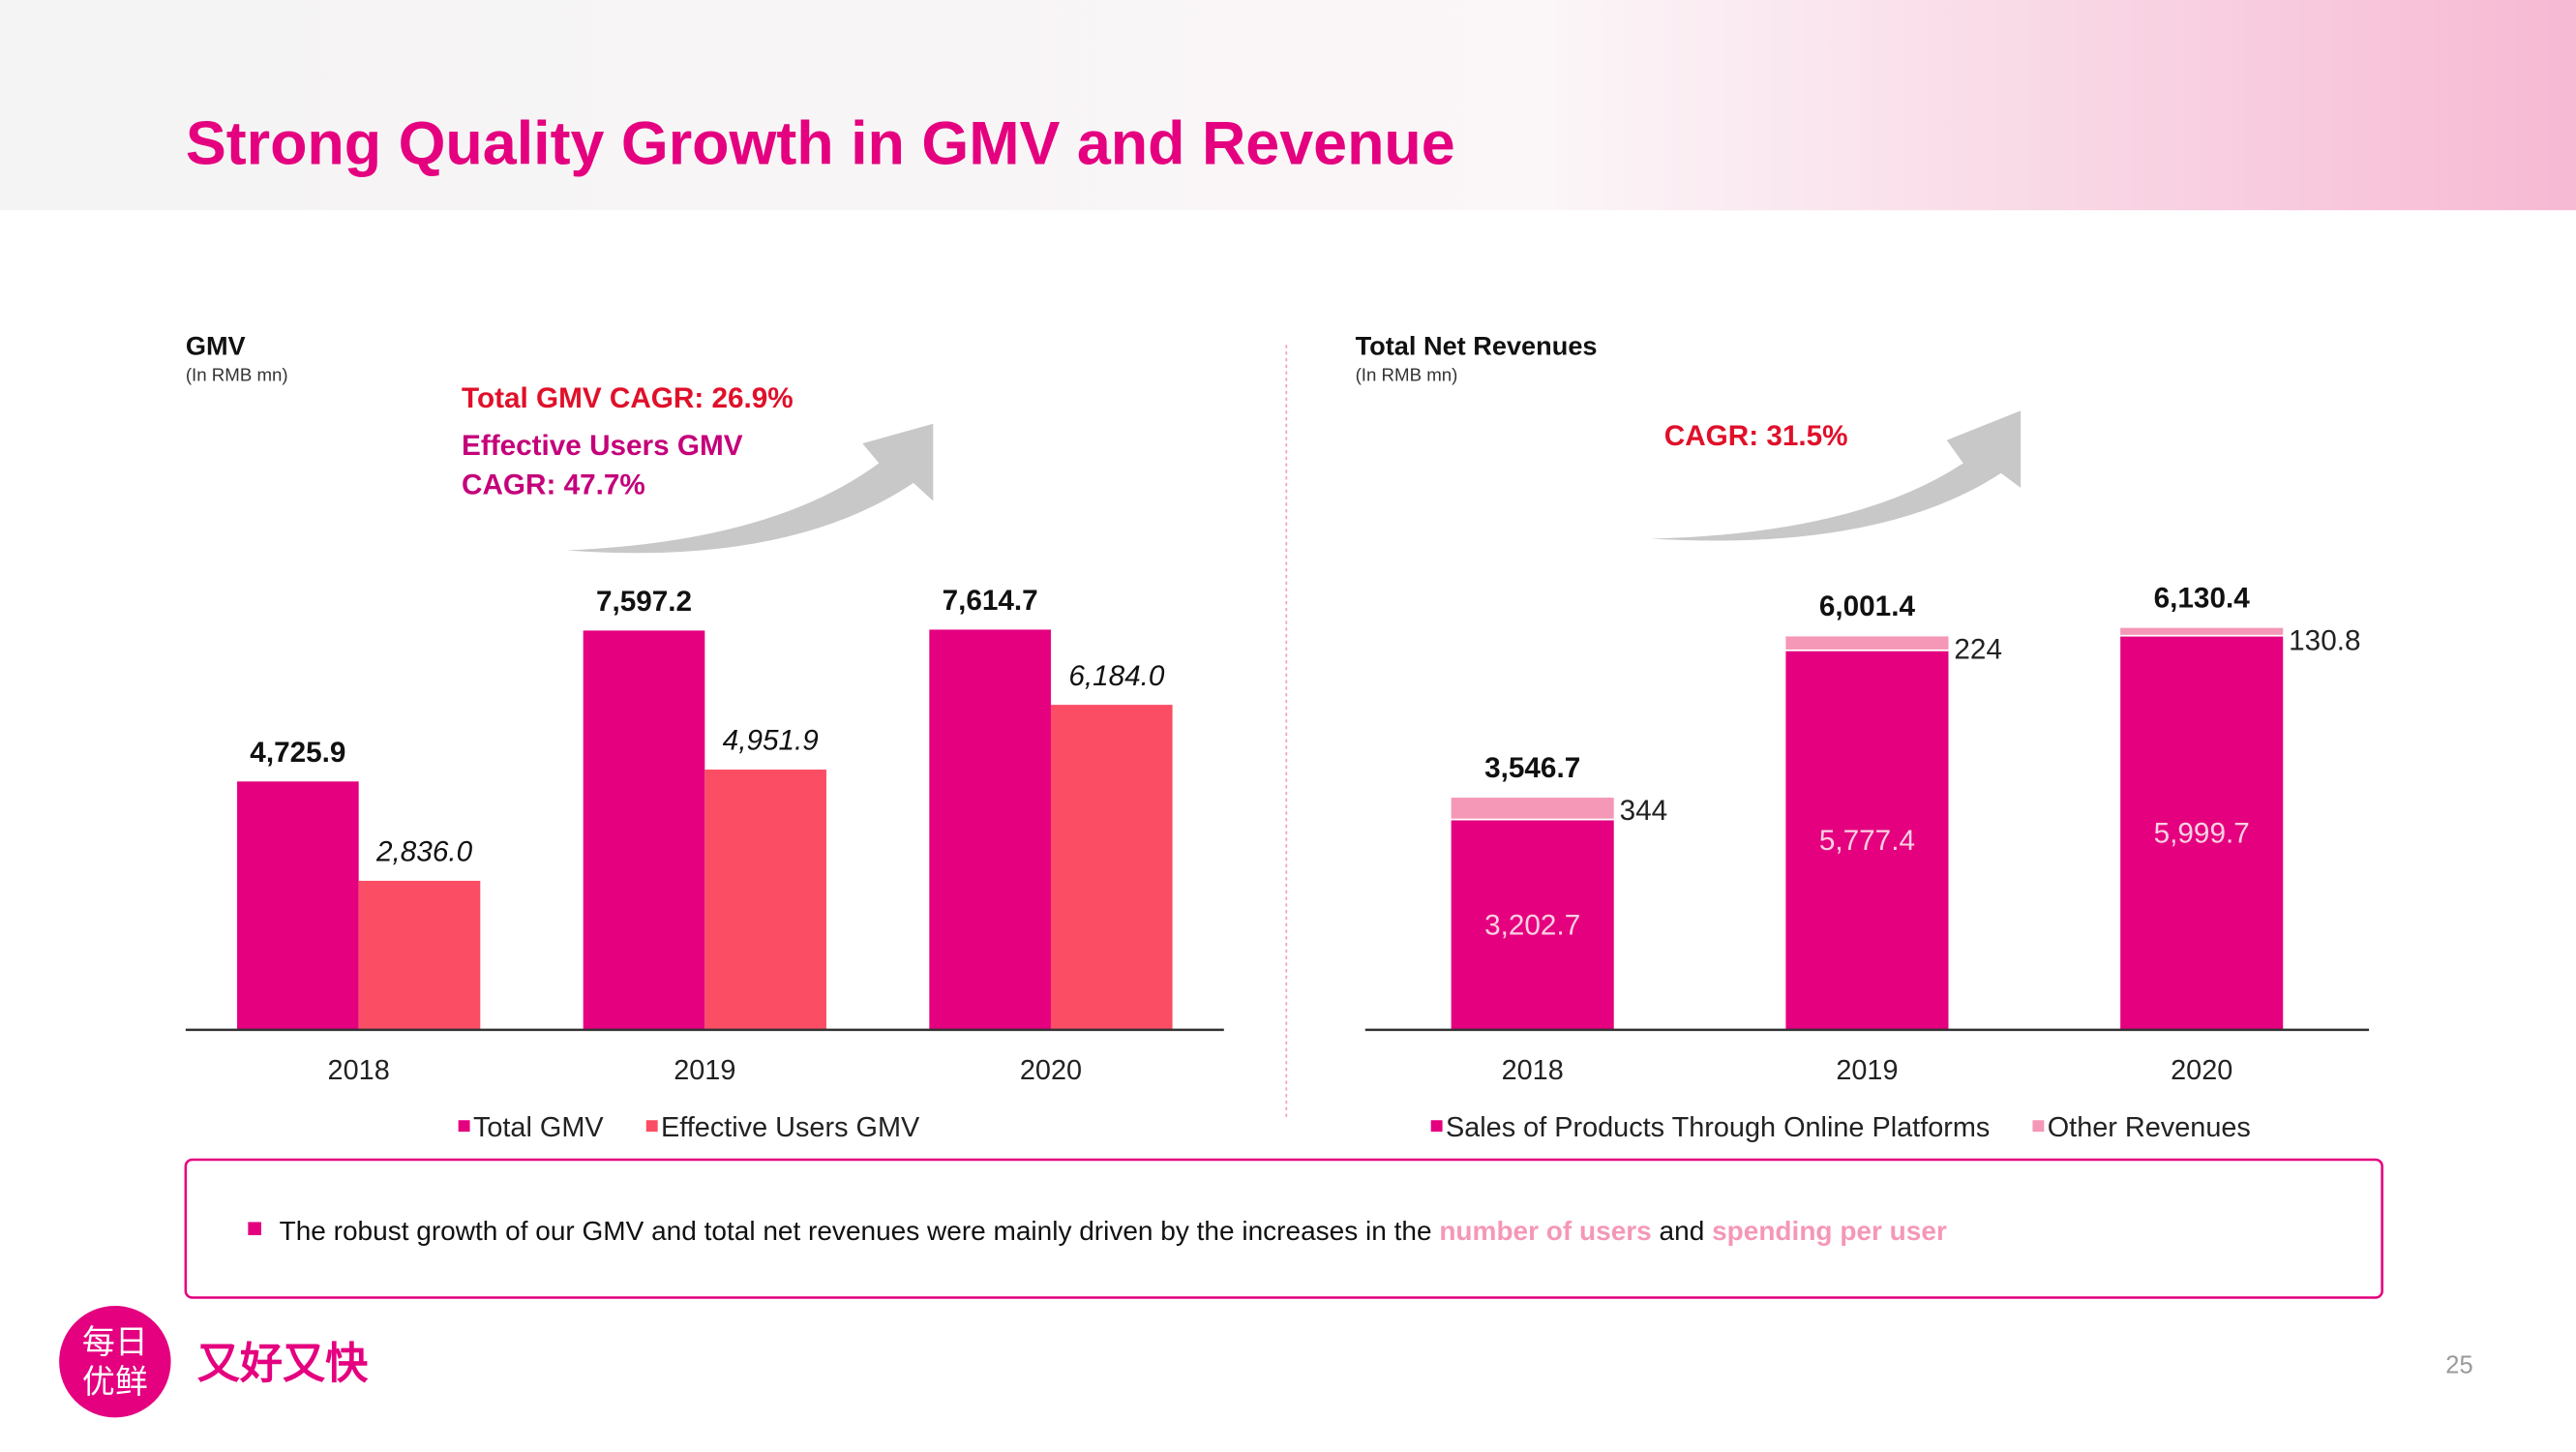 The height and width of the screenshot is (1452, 2576). I want to click on chart-title: GMV, so click(216, 346).